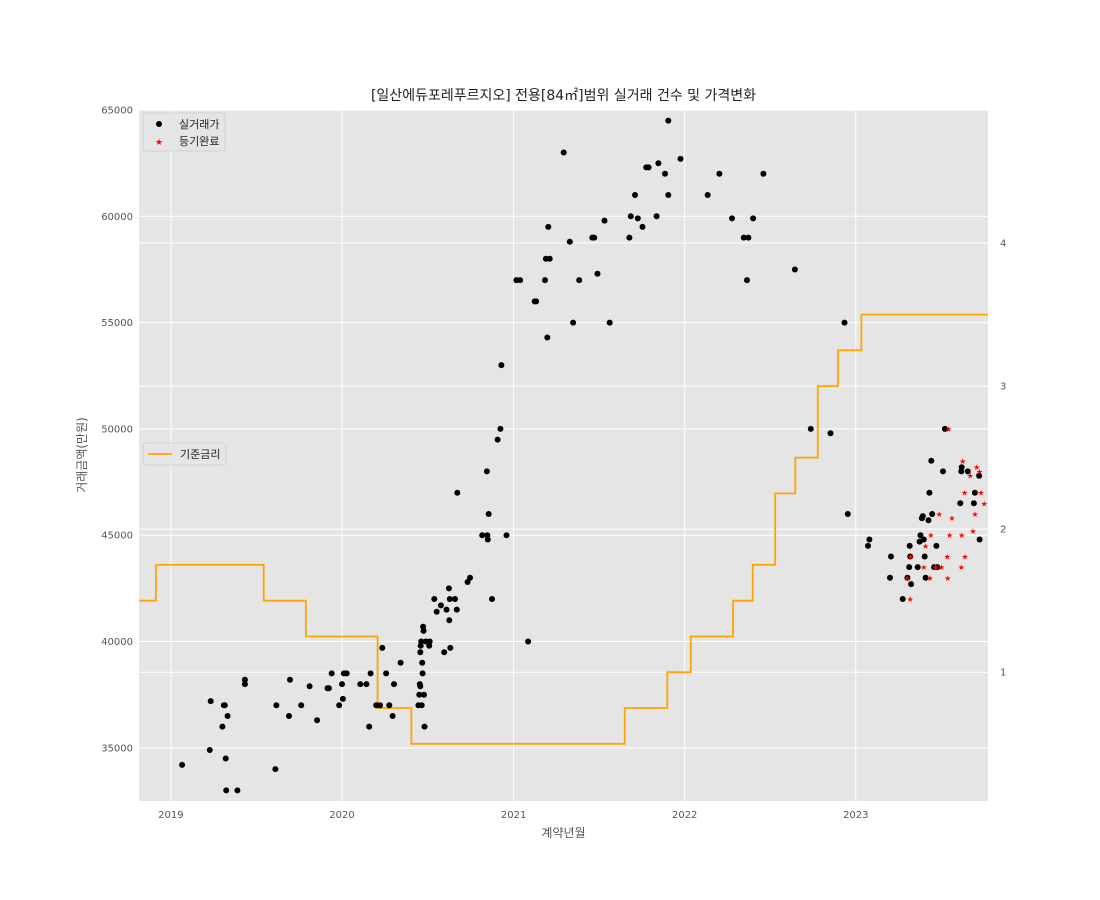 The image size is (1100, 900). What do you see at coordinates (513, 815) in the screenshot?
I see `x-tick-label: 2021` at bounding box center [513, 815].